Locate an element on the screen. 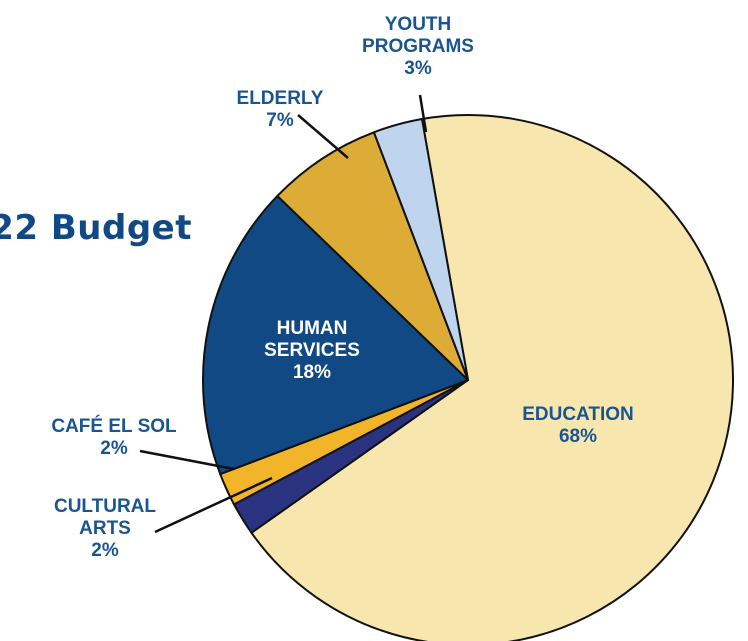 The width and height of the screenshot is (748, 641). slice-label: EDUCATION 68% is located at coordinates (578, 425).